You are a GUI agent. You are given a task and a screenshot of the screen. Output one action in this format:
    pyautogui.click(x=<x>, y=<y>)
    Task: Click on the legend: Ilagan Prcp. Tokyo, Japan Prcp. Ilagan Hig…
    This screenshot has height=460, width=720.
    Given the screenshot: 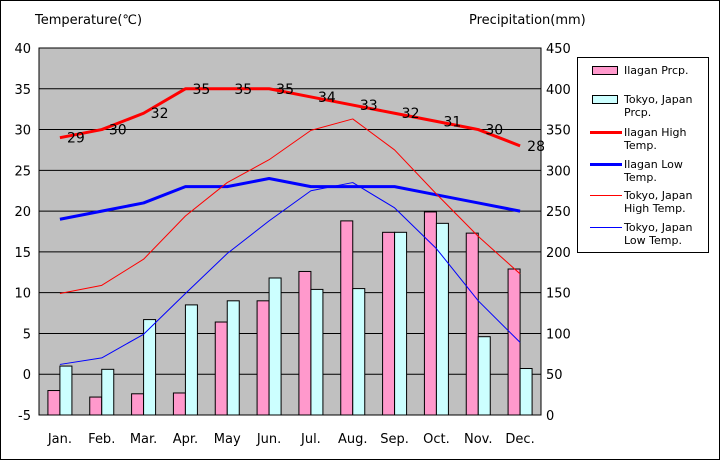 What is the action you would take?
    pyautogui.click(x=643, y=155)
    